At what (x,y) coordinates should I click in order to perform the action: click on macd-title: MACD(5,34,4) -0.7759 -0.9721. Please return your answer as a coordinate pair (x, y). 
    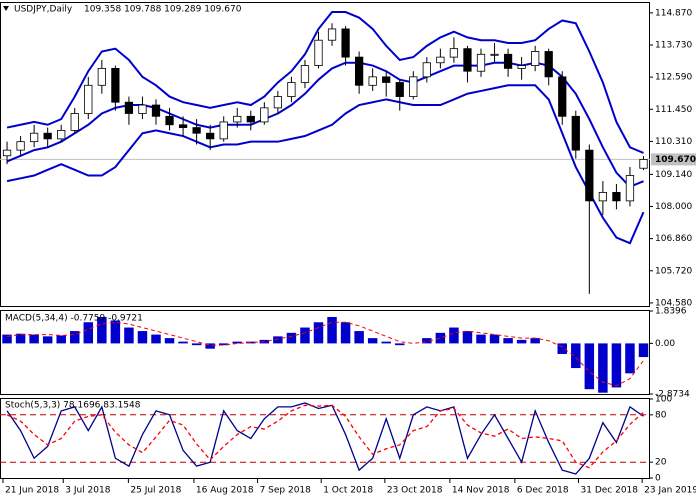
    Looking at the image, I should click on (74, 319).